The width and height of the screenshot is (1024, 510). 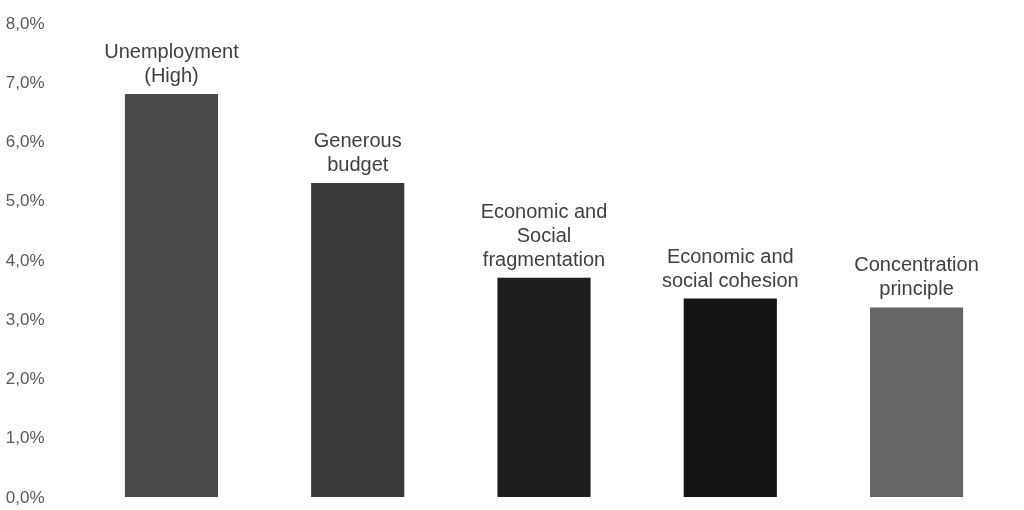 What do you see at coordinates (25, 378) in the screenshot?
I see `y-tick-label: 2,0%` at bounding box center [25, 378].